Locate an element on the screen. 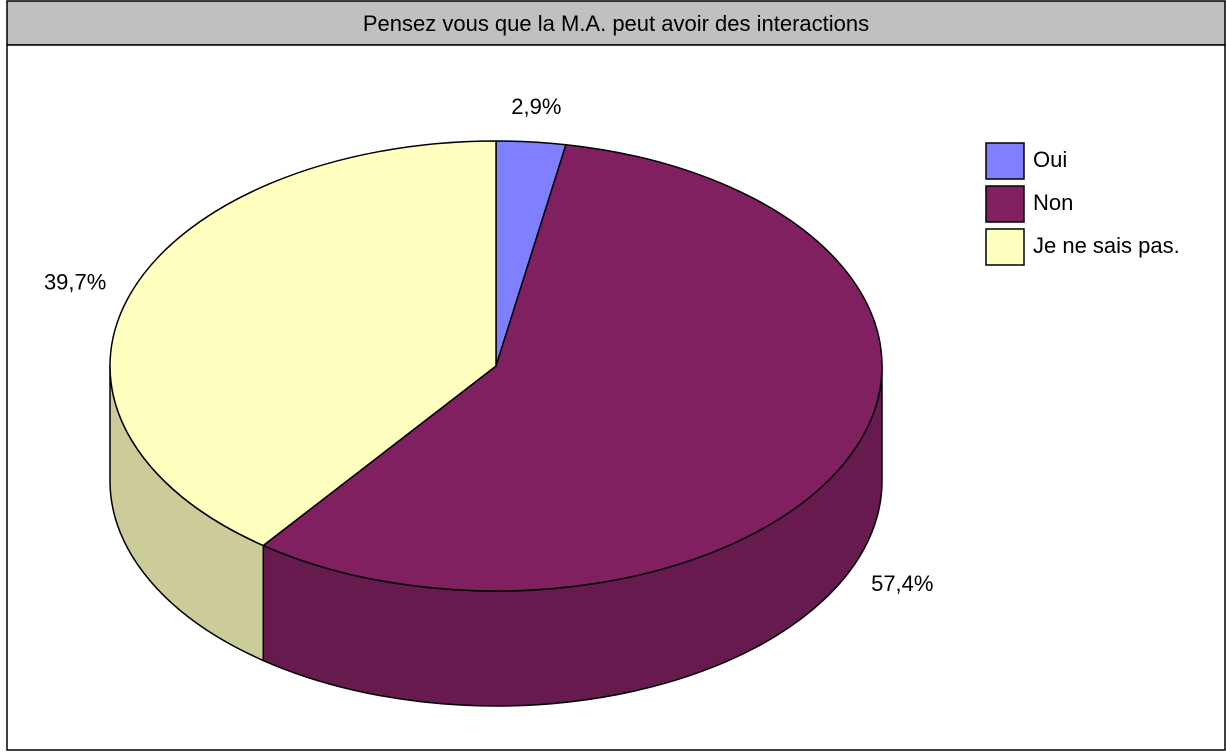  legend-label: Je ne sais pas. is located at coordinates (1106, 245).